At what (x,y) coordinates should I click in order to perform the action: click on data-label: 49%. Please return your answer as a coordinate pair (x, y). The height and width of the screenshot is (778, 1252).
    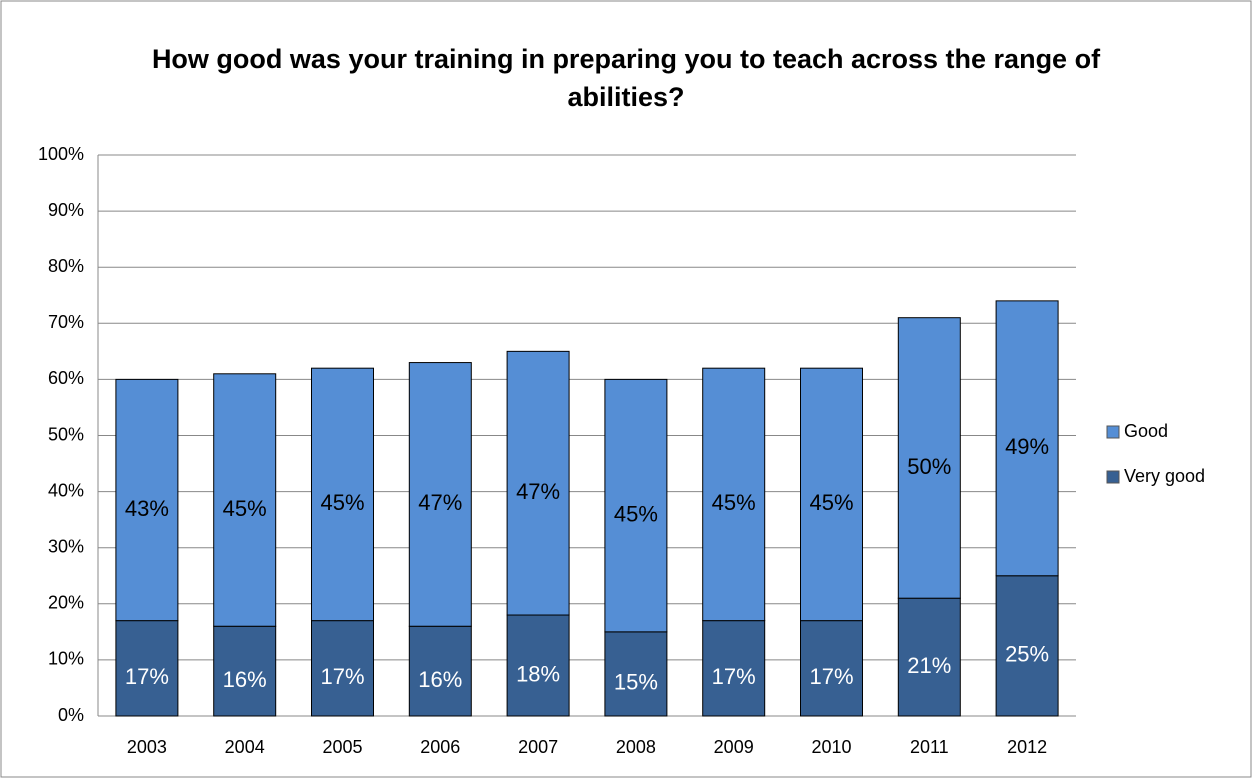
    Looking at the image, I should click on (1027, 446).